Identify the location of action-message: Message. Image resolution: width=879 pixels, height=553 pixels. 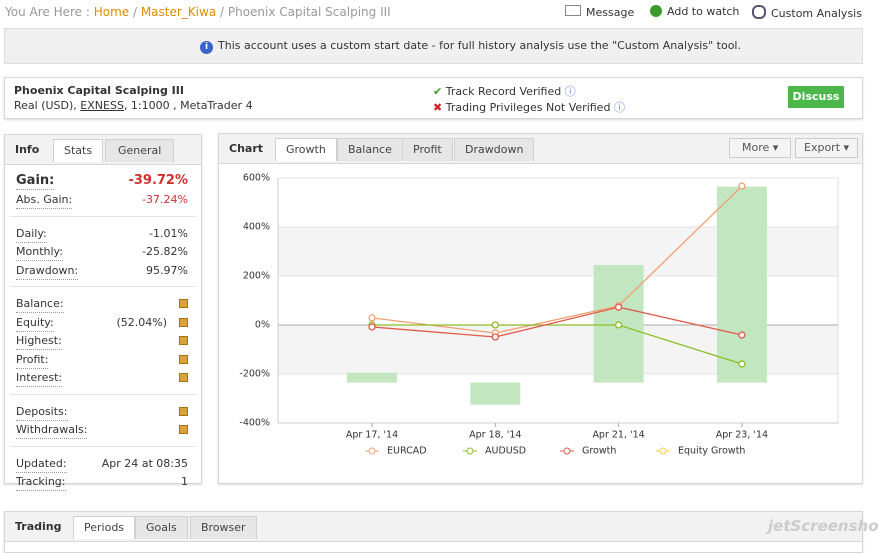
(599, 12).